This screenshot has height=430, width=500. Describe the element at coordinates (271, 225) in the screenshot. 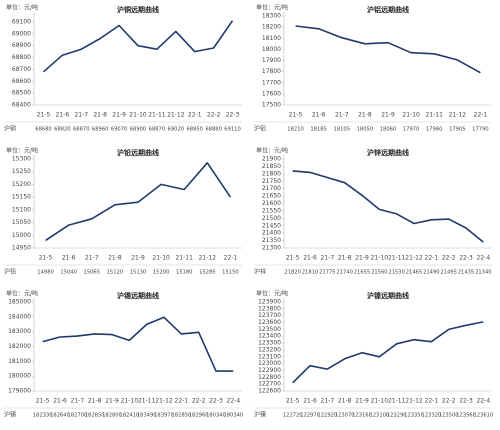

I see `y-tick-label: 21450` at that location.